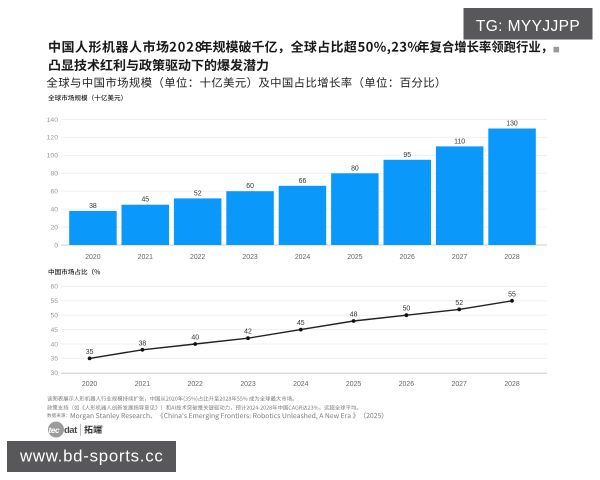  Describe the element at coordinates (512, 124) in the screenshot. I see `svg-text: 130` at that location.